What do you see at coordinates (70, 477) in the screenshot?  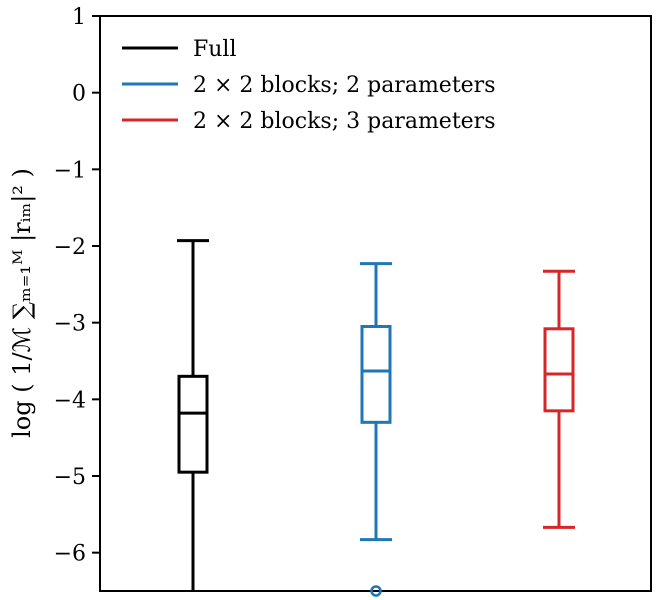 I see `y-tick-label: −5` at bounding box center [70, 477].